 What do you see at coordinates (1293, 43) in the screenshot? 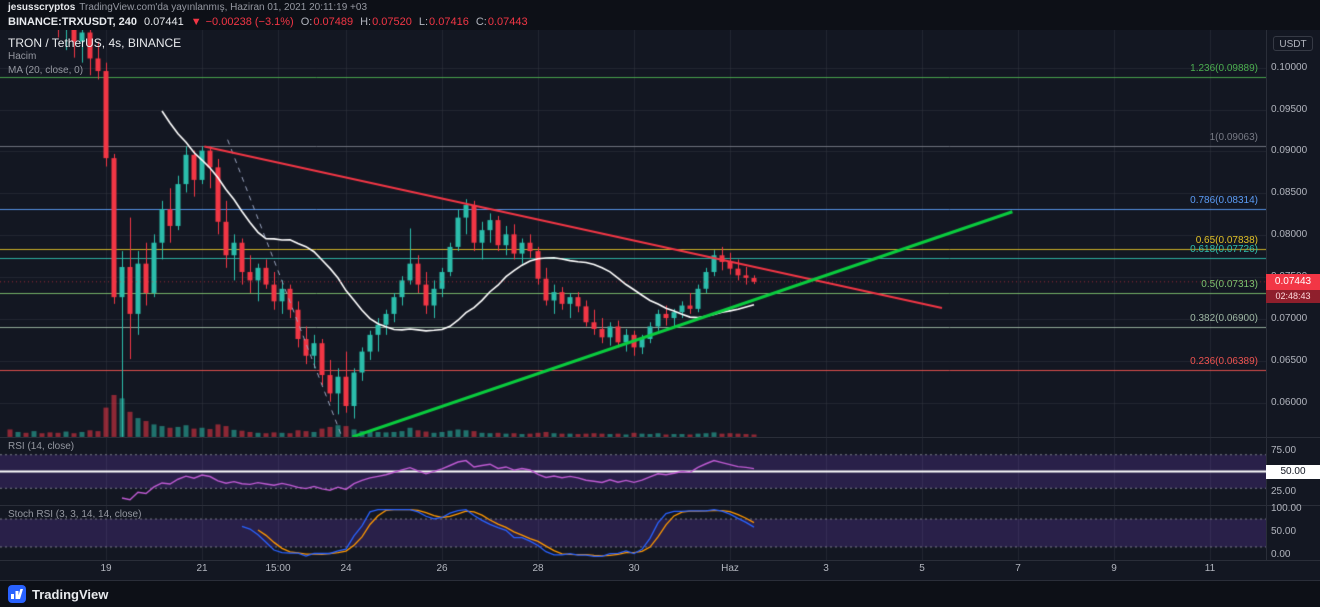
I see `currency-badge: USDT` at bounding box center [1293, 43].